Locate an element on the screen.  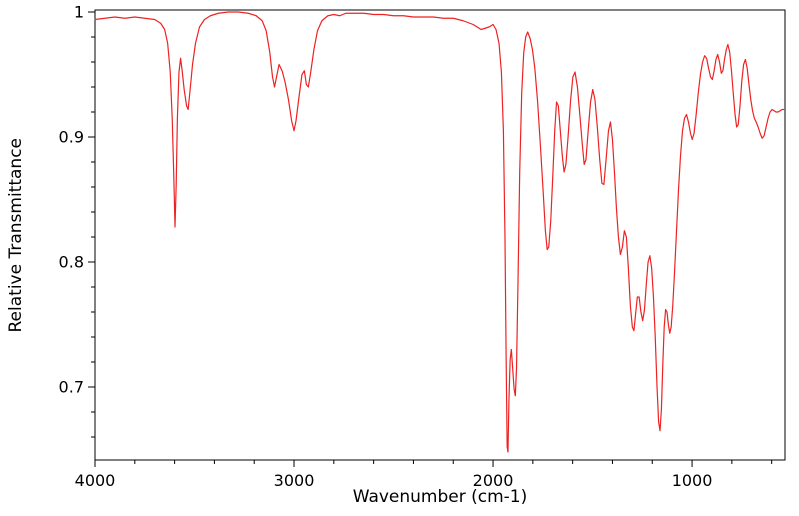
y-tick-label: 0.8 is located at coordinates (71, 262).